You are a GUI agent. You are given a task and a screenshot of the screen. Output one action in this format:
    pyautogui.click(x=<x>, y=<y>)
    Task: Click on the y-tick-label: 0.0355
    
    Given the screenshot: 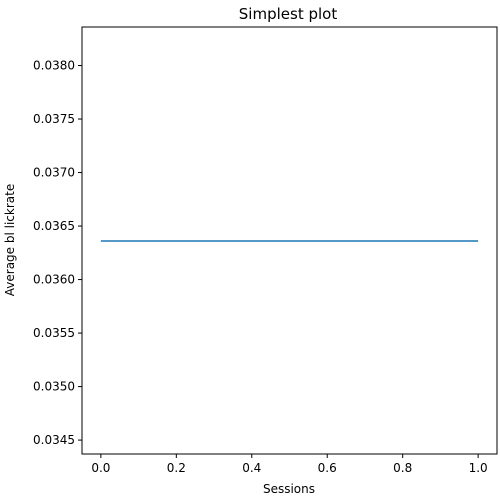 What is the action you would take?
    pyautogui.click(x=54, y=333)
    